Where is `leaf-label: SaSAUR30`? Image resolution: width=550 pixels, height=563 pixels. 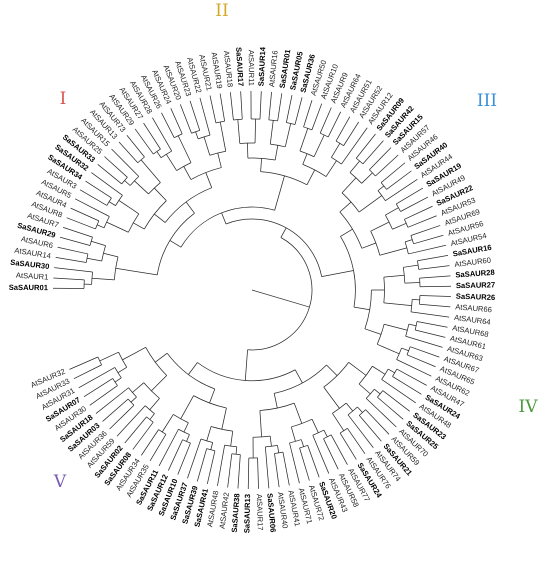
leaf-label: SaSAUR30 is located at coordinates (30, 264).